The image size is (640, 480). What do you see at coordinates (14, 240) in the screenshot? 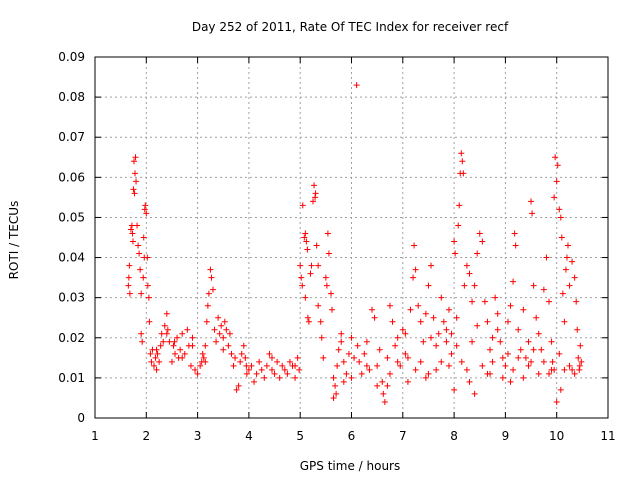
I see `y-axis-label: ROTI / TECUs` at bounding box center [14, 240].